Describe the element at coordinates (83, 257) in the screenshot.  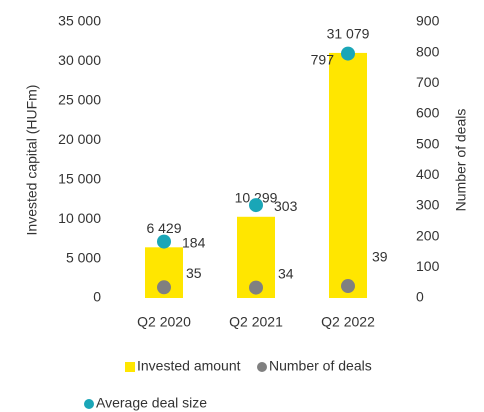
I see `y-tick-label: 5 000` at that location.